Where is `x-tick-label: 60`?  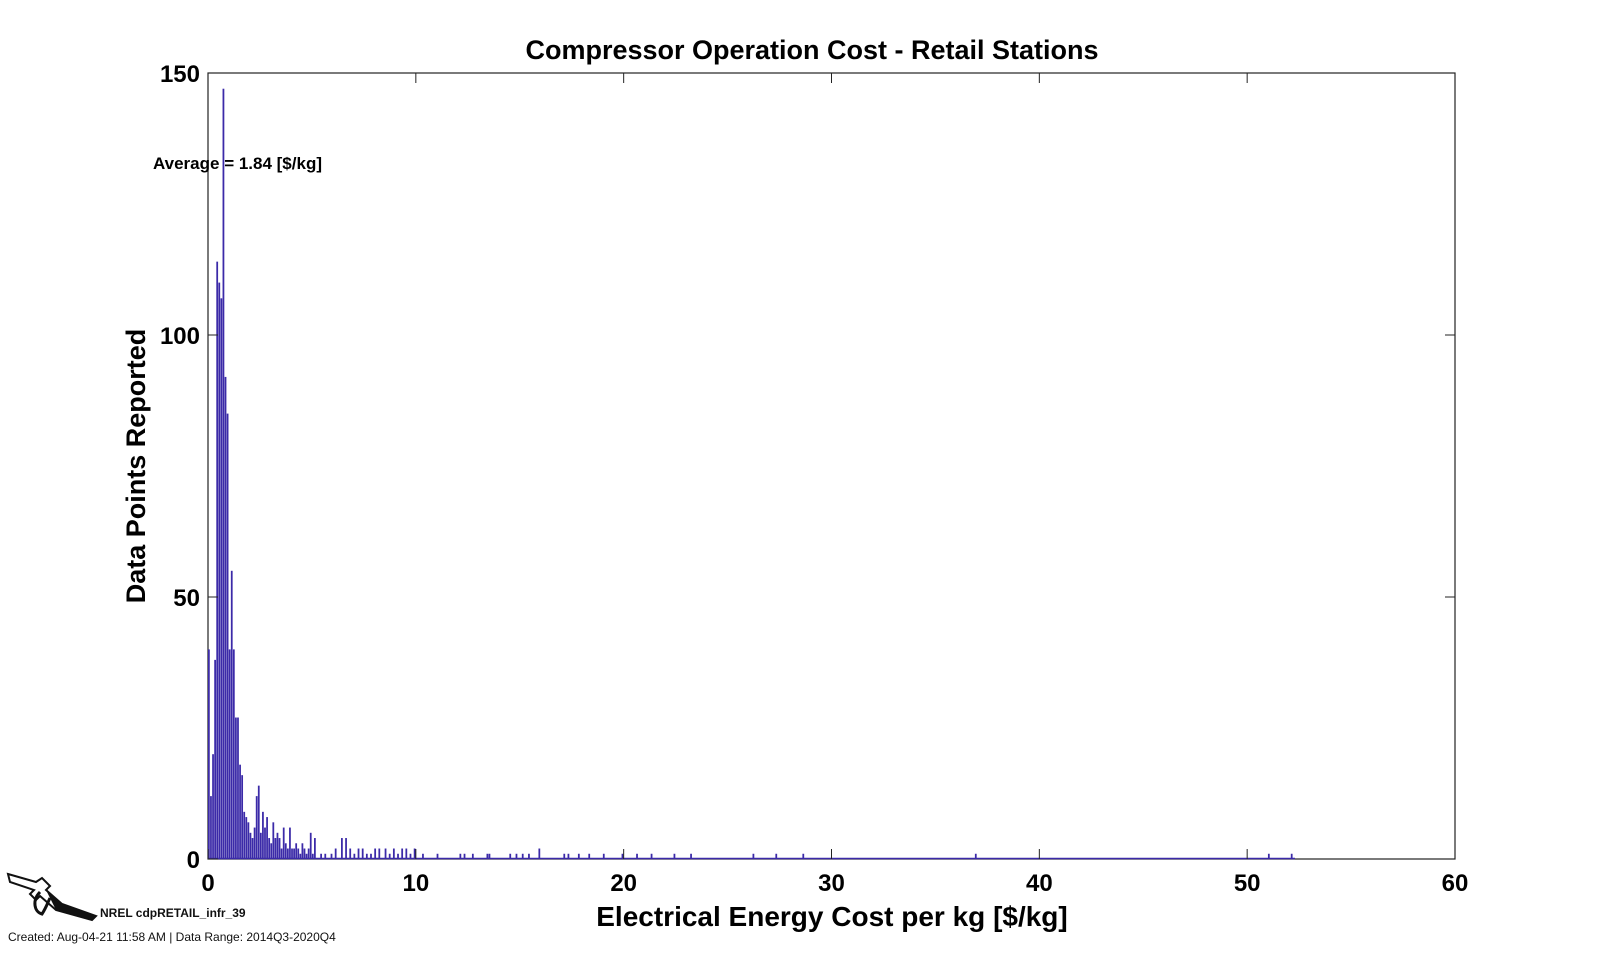
x-tick-label: 60 is located at coordinates (1455, 883).